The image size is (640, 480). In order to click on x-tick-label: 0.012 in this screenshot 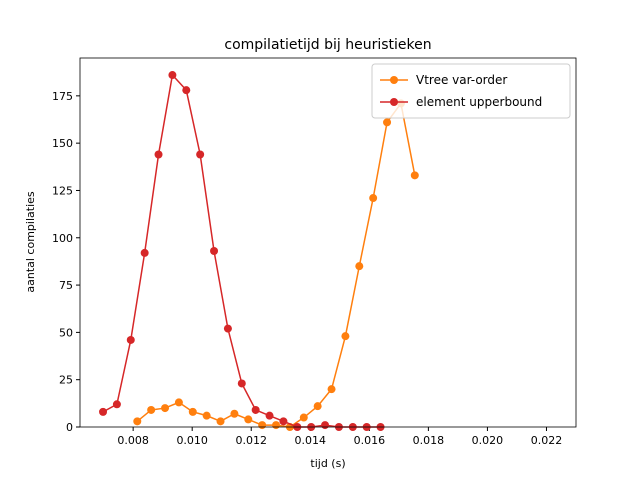, I will do `click(251, 440)`.